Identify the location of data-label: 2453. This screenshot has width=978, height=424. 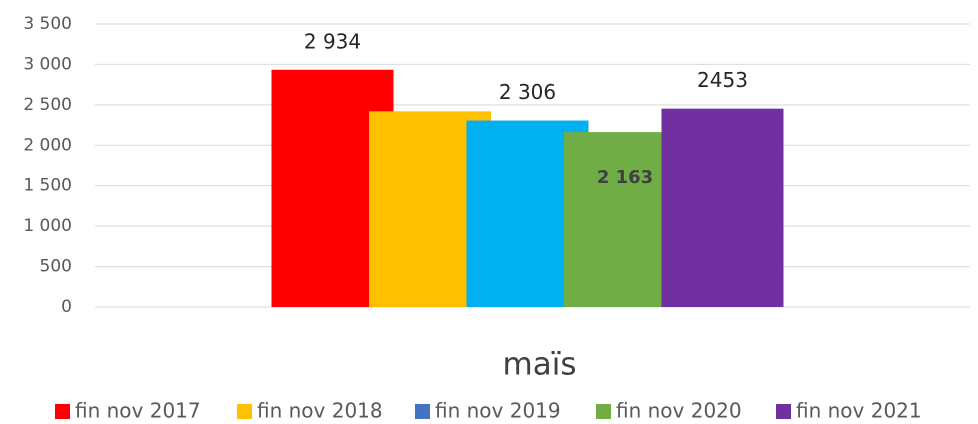
(722, 80).